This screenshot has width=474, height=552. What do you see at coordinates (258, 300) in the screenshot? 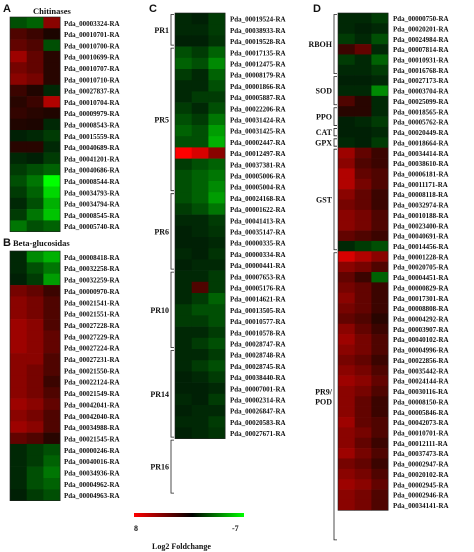
I see `gene-label: Pda_00014621-RA` at bounding box center [258, 300].